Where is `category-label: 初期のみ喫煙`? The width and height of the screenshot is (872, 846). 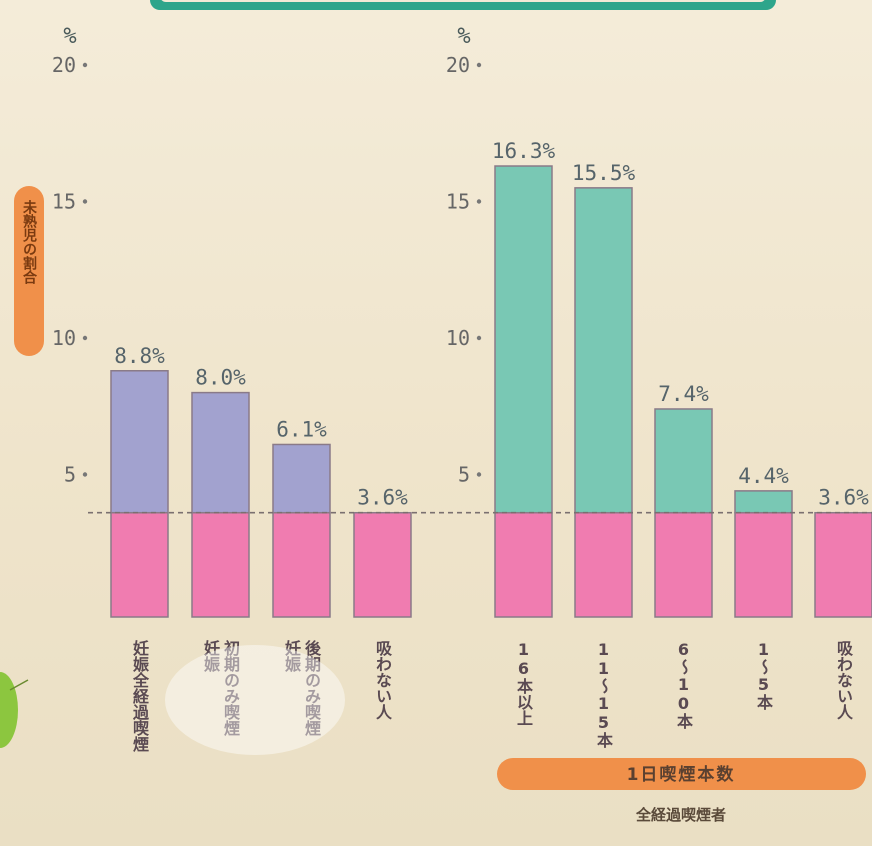 category-label: 初期のみ喫煙 is located at coordinates (230, 688).